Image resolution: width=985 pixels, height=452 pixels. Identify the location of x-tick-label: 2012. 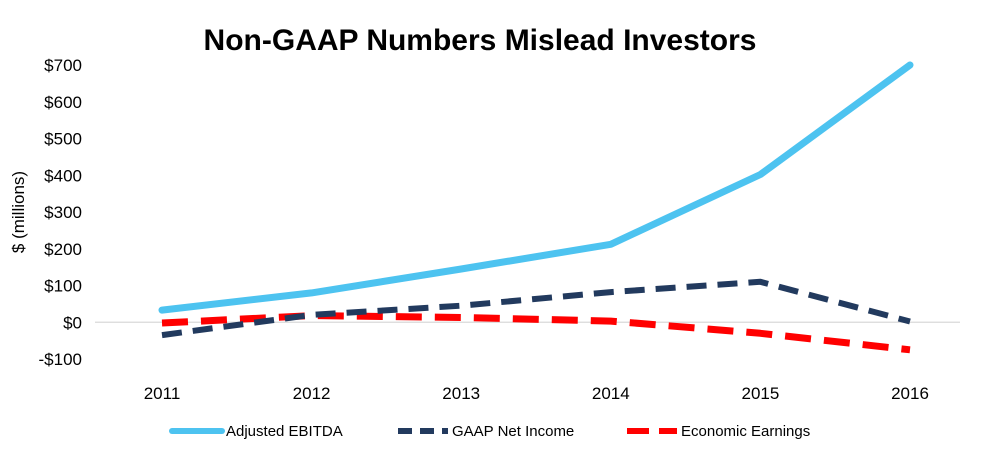
(312, 393).